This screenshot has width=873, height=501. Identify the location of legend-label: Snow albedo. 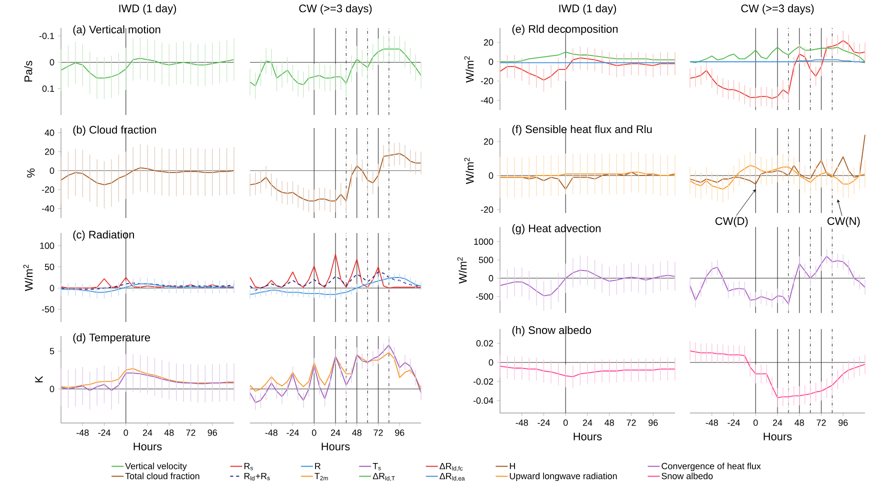
(687, 476).